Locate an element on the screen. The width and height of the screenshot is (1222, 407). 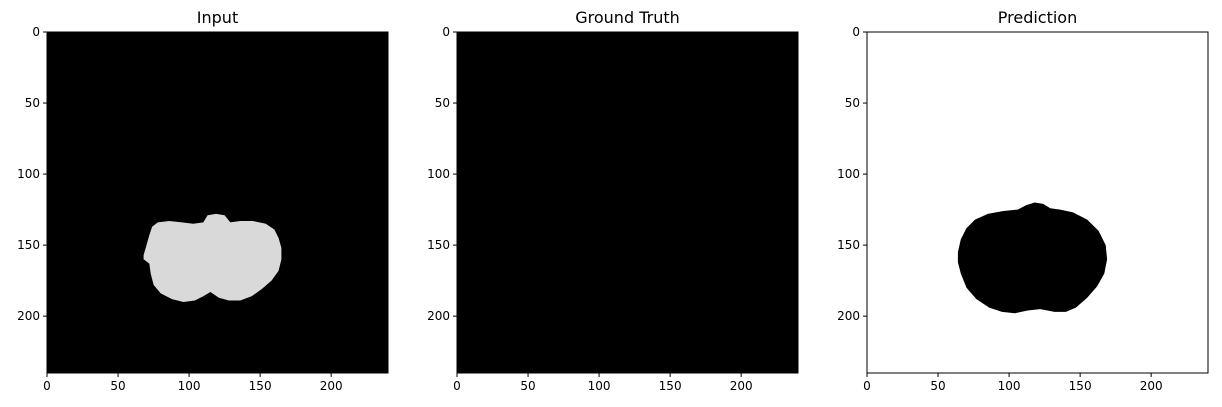
panel-title: Input is located at coordinates (217, 17).